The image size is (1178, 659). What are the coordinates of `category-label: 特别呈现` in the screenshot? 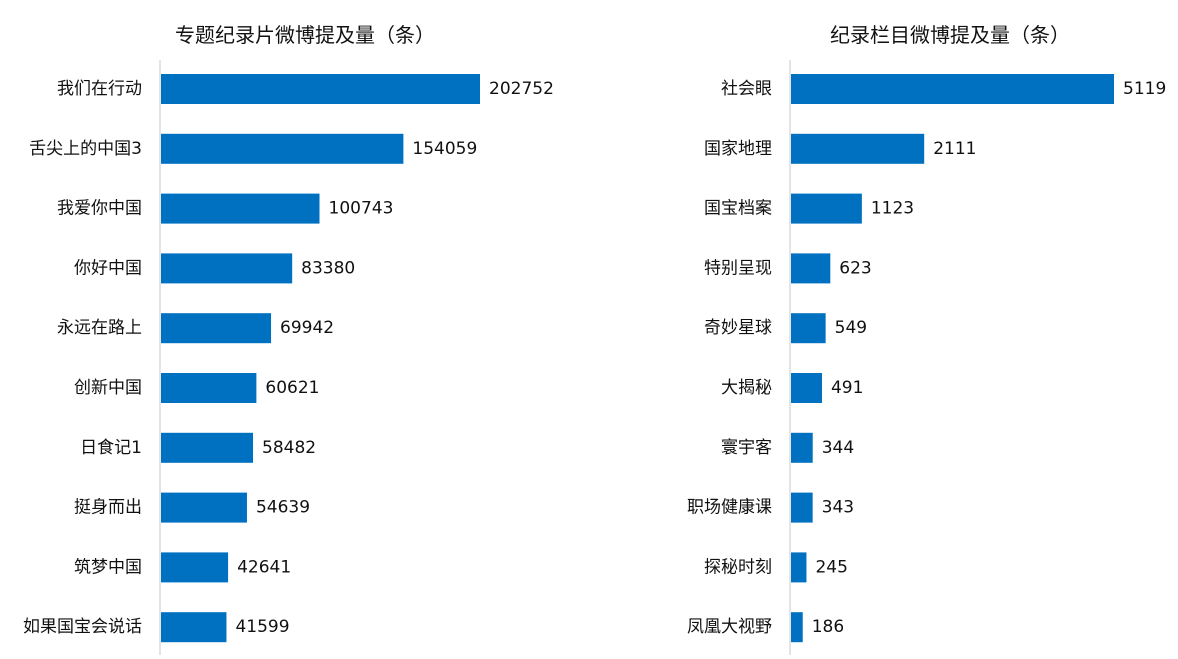 It's located at (738, 268).